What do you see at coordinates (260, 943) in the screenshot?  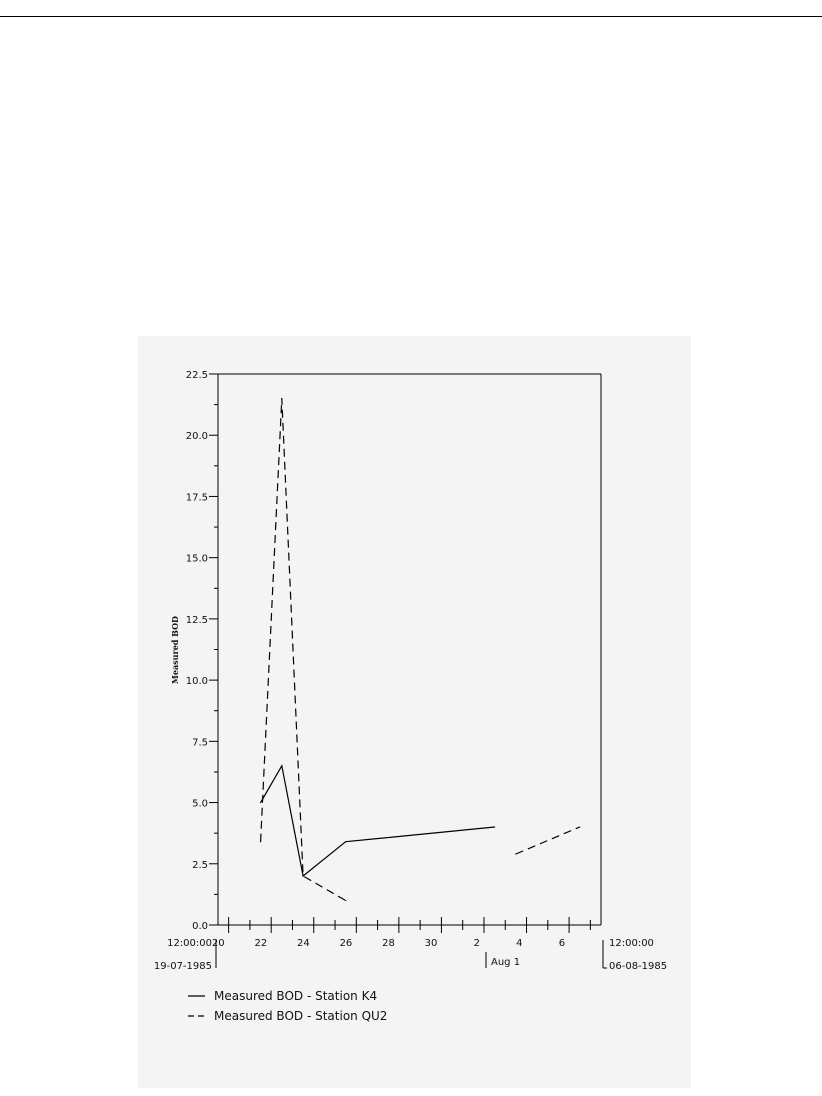 I see `x-tick-label: 22` at bounding box center [260, 943].